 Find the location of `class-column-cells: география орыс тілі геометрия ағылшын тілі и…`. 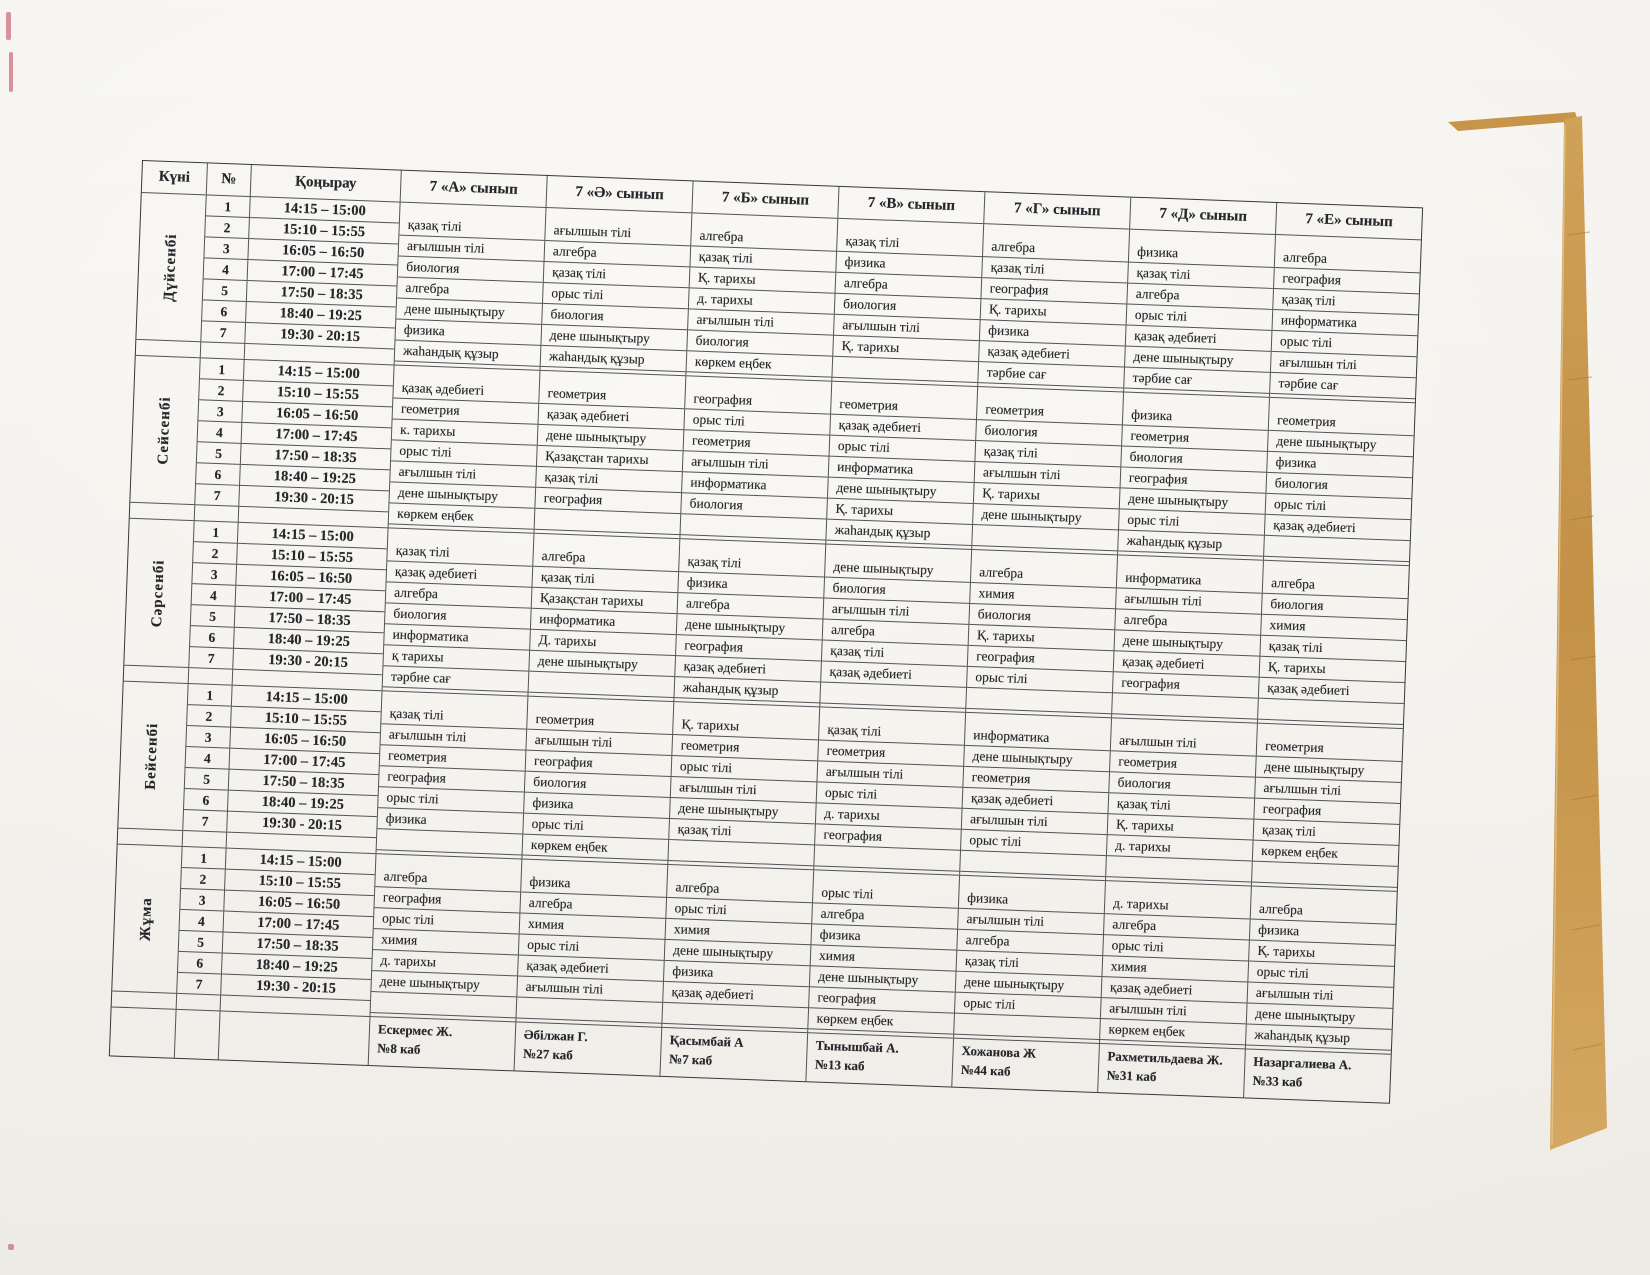

class-column-cells: география орыс тілі геометрия ағылшын тілі и… is located at coordinates (755, 458).